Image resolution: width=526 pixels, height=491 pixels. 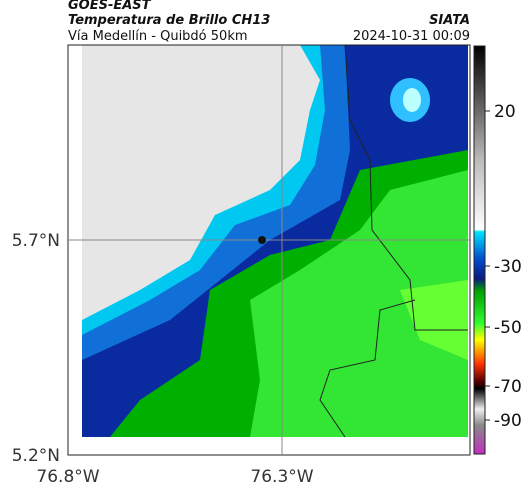 What do you see at coordinates (158, 36) in the screenshot?
I see `location: Vía Medellín - Quibdó 50km` at bounding box center [158, 36].